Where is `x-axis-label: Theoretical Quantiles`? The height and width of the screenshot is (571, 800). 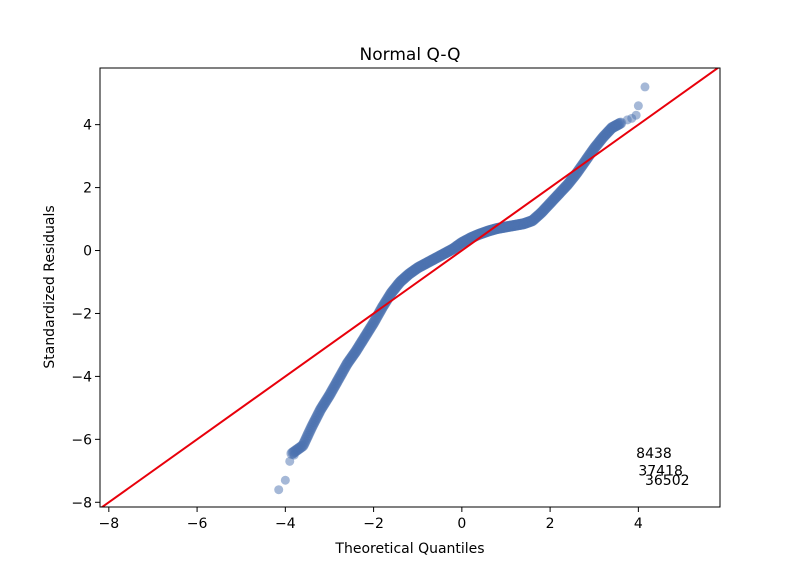 x-axis-label: Theoretical Quantiles is located at coordinates (409, 549).